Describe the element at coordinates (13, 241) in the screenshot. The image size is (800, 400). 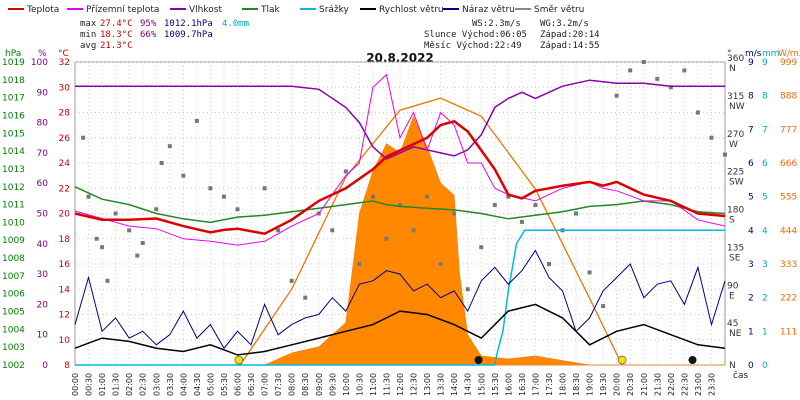
I see `tick-hpa: 1009` at that location.